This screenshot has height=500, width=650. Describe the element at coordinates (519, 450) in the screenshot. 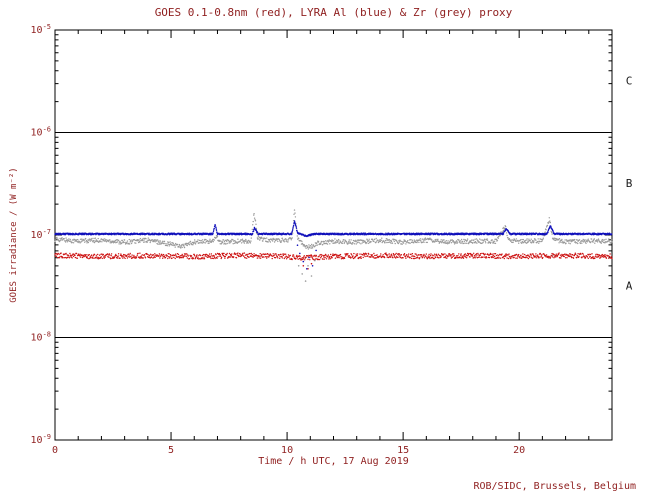

I see `x-tick-label: 20` at that location.